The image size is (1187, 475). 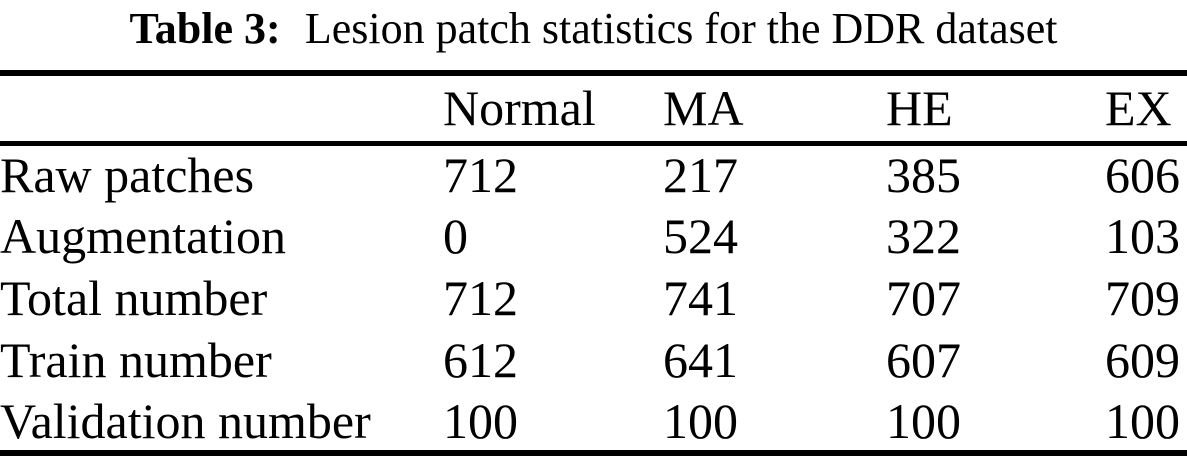 What do you see at coordinates (127, 175) in the screenshot?
I see `row-label: Raw patches` at bounding box center [127, 175].